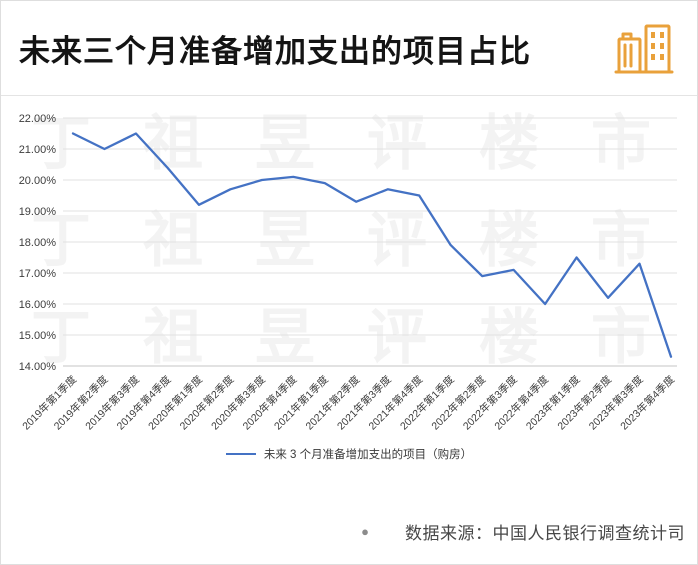 Image resolution: width=698 pixels, height=565 pixels. What do you see at coordinates (38, 212) in the screenshot?
I see `y-axis-tick-label: 19.00%` at bounding box center [38, 212].